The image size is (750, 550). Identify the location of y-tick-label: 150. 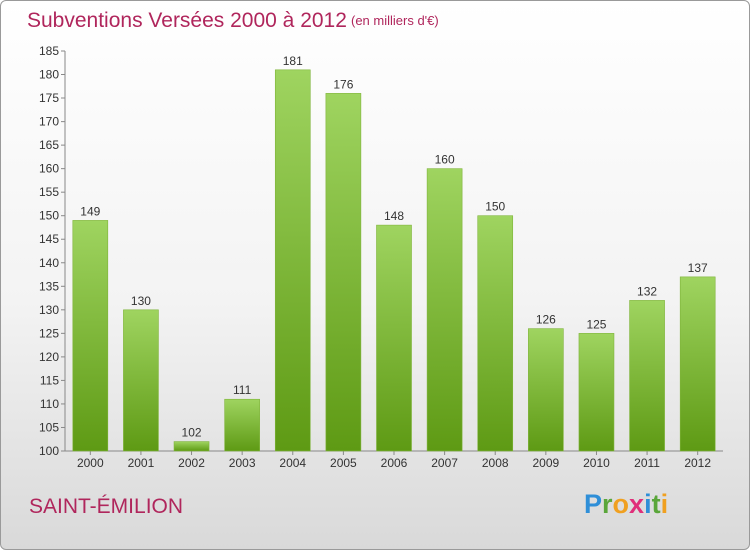
(49, 216).